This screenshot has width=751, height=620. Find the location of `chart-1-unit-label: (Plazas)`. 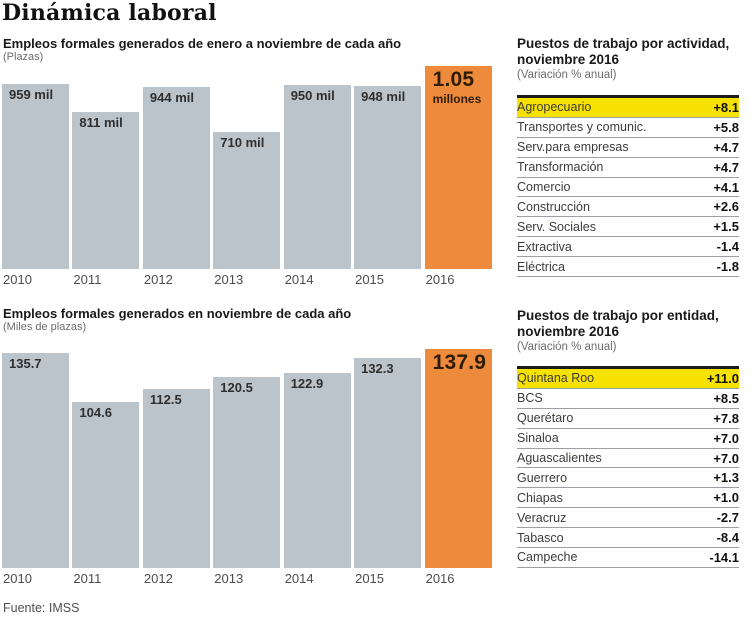

chart-1-unit-label: (Plazas) is located at coordinates (23, 57).